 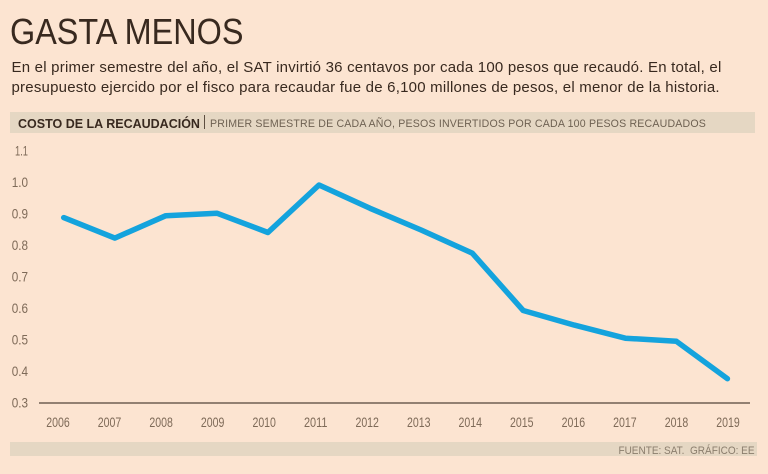 What do you see at coordinates (161, 422) in the screenshot?
I see `svg-text: 2008` at bounding box center [161, 422].